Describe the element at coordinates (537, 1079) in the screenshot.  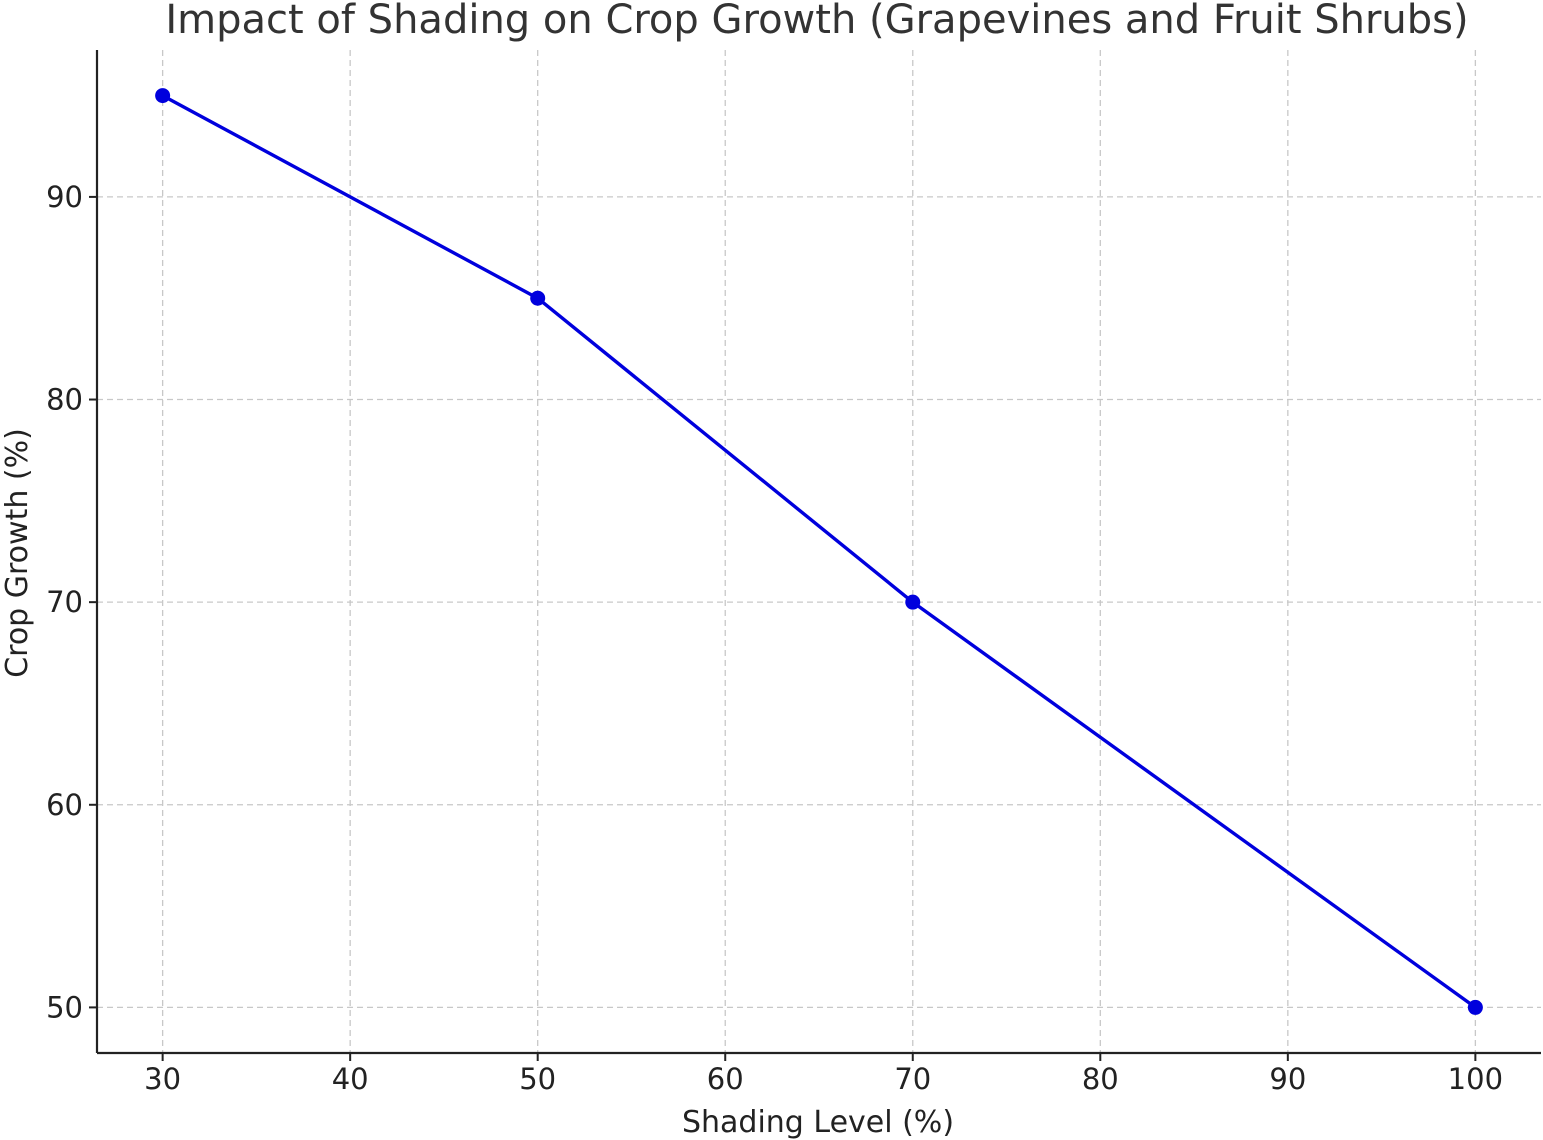
I see `x-tick-label: 50` at that location.